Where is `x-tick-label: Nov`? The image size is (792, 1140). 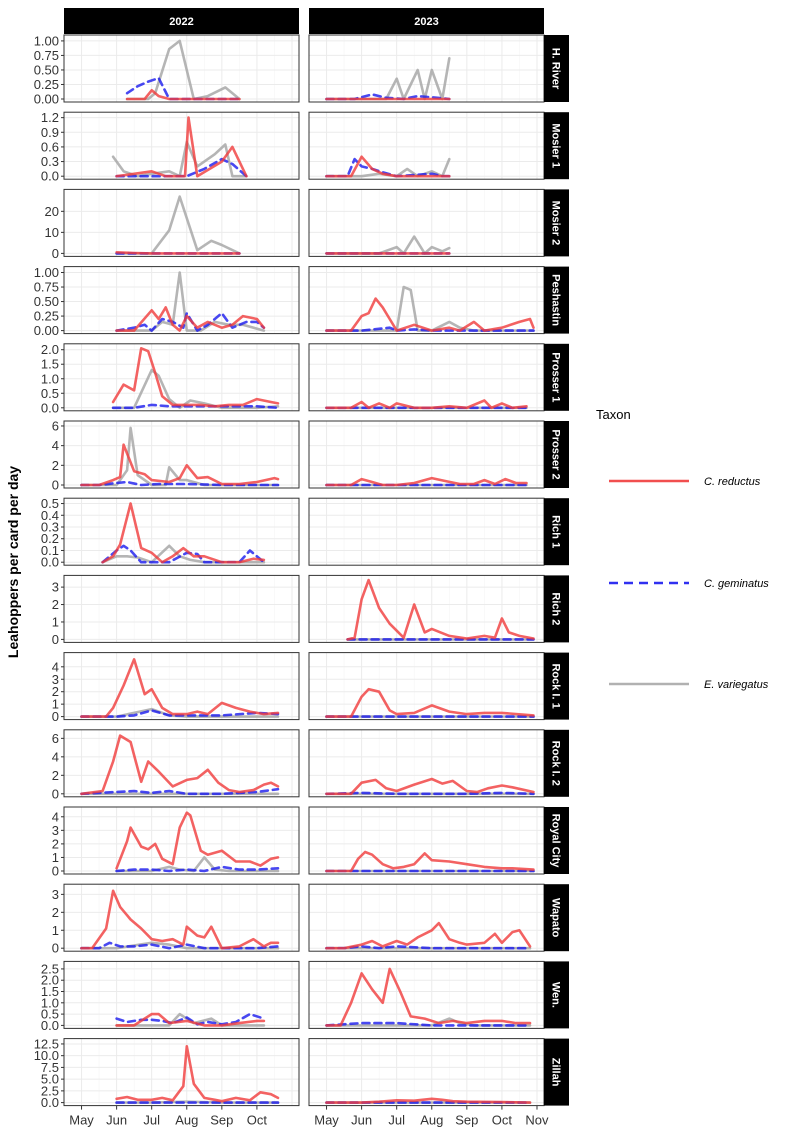 x-tick-label: Nov is located at coordinates (537, 1120).